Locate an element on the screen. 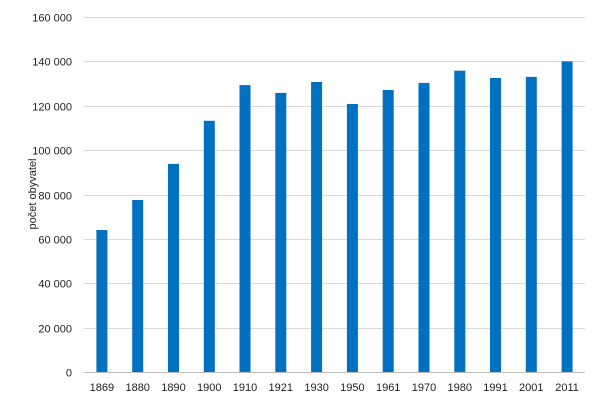  x-tick-label: 1880 is located at coordinates (137, 388).